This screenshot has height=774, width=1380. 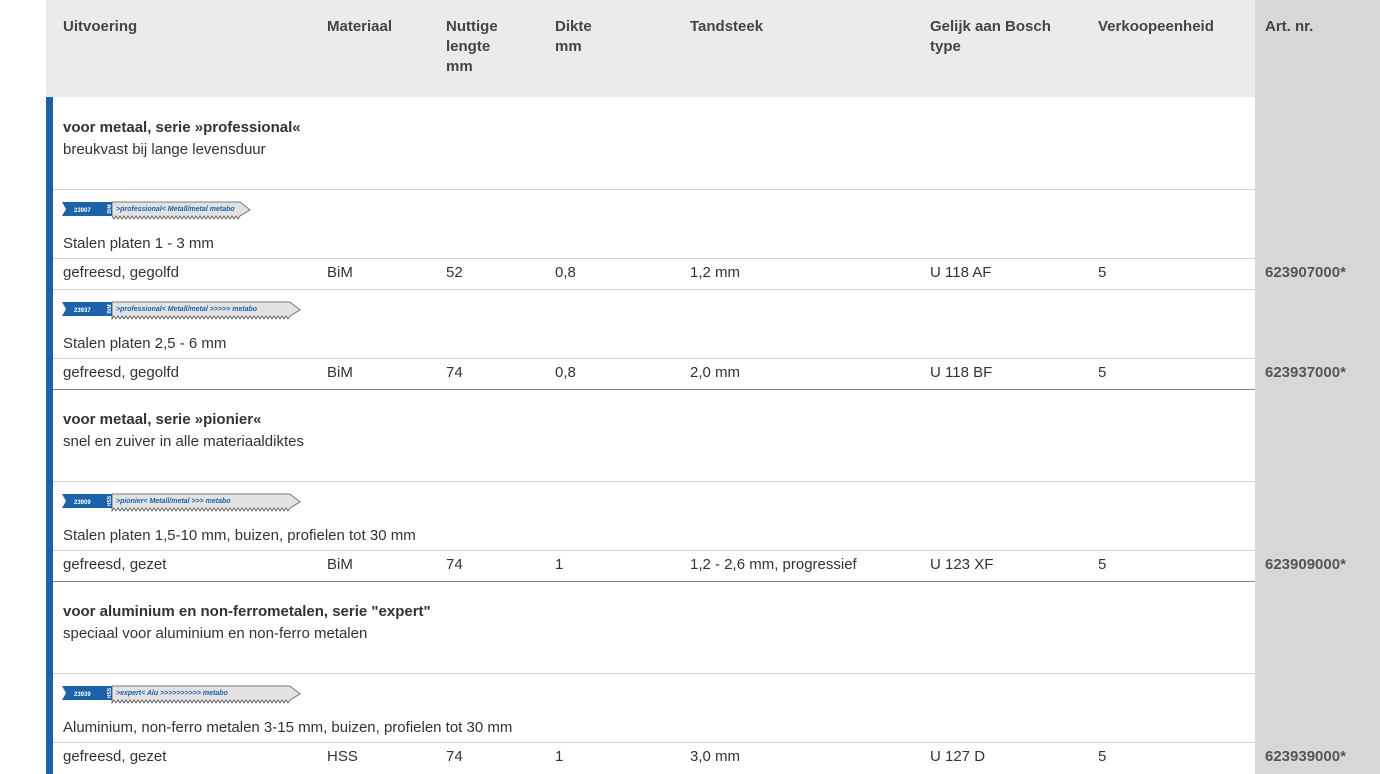 What do you see at coordinates (187, 309) in the screenshot?
I see `blade-label: >professional< Metall/metal >>>>> metabo` at bounding box center [187, 309].